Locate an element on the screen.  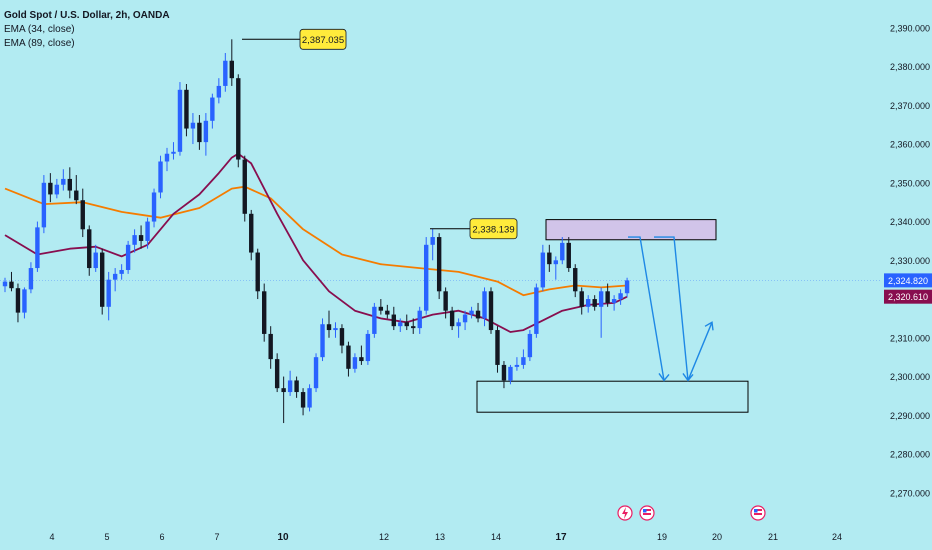
flag-stripe is located at coordinates (647, 510).